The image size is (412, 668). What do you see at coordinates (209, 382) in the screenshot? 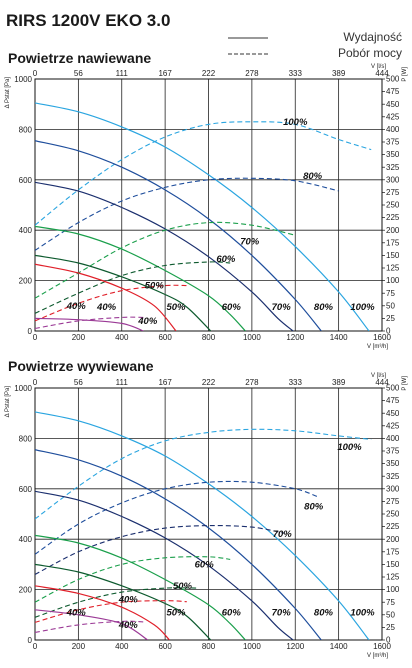
I see `x2-tick-label: 222` at bounding box center [209, 382].